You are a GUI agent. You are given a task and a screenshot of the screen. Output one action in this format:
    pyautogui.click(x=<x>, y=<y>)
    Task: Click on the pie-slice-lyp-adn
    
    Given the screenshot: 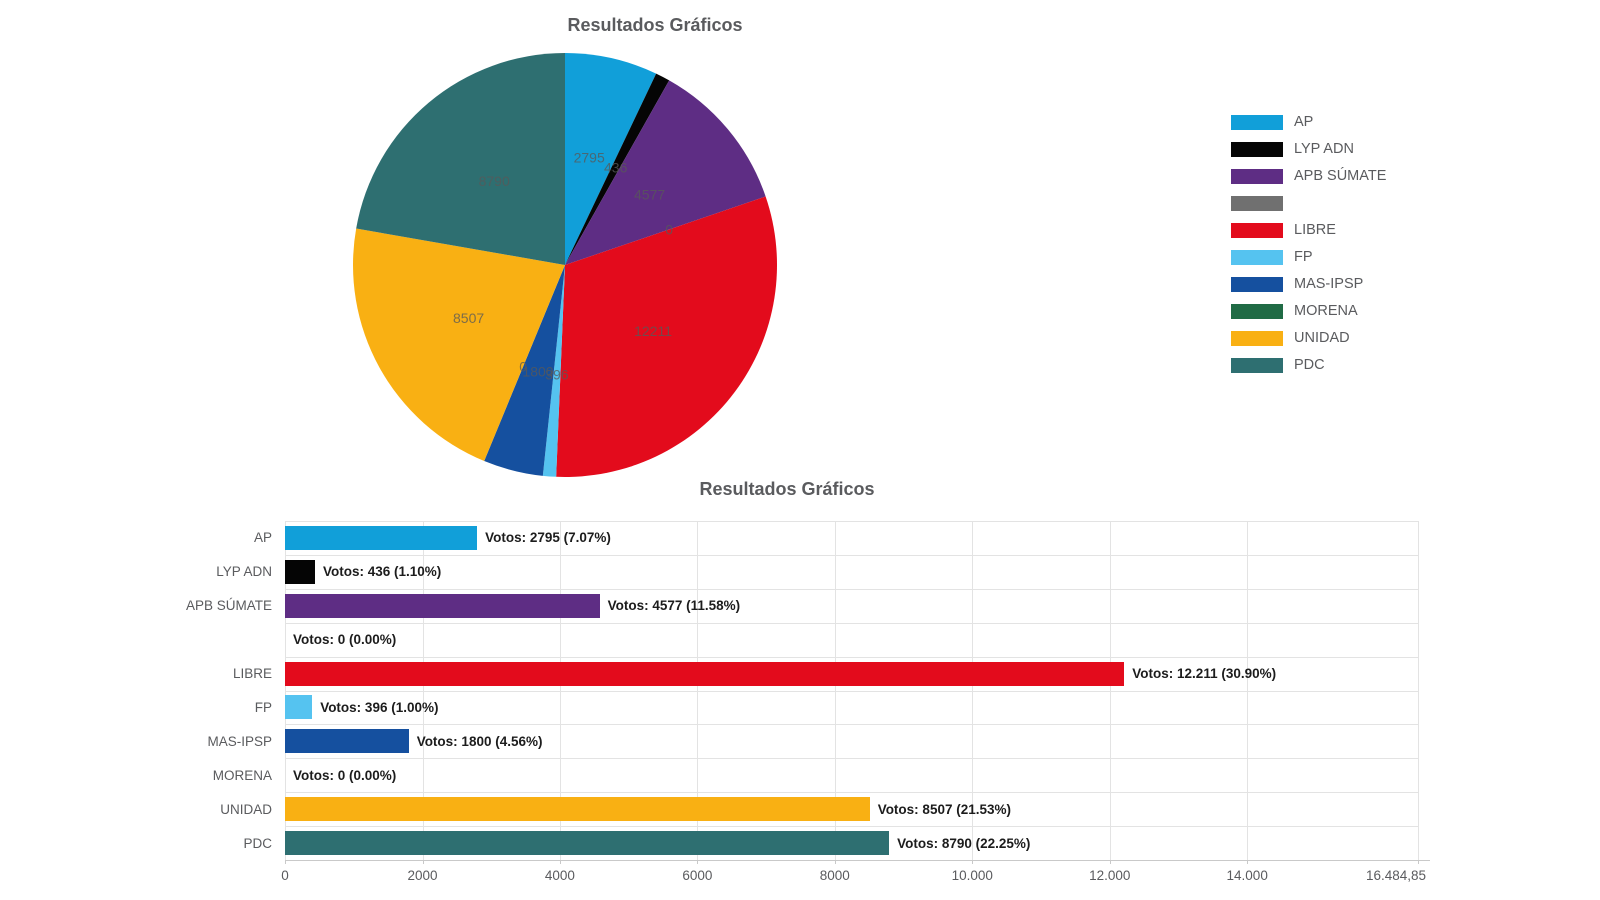 What is the action you would take?
    pyautogui.click(x=617, y=169)
    